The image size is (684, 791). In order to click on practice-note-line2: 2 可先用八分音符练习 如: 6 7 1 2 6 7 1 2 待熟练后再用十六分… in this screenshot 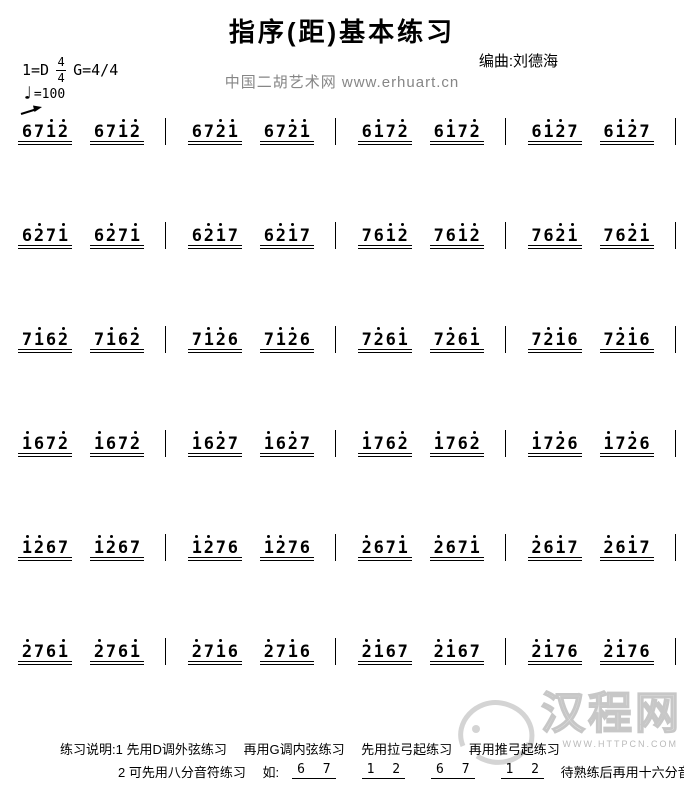, I will do `click(401, 771)`.